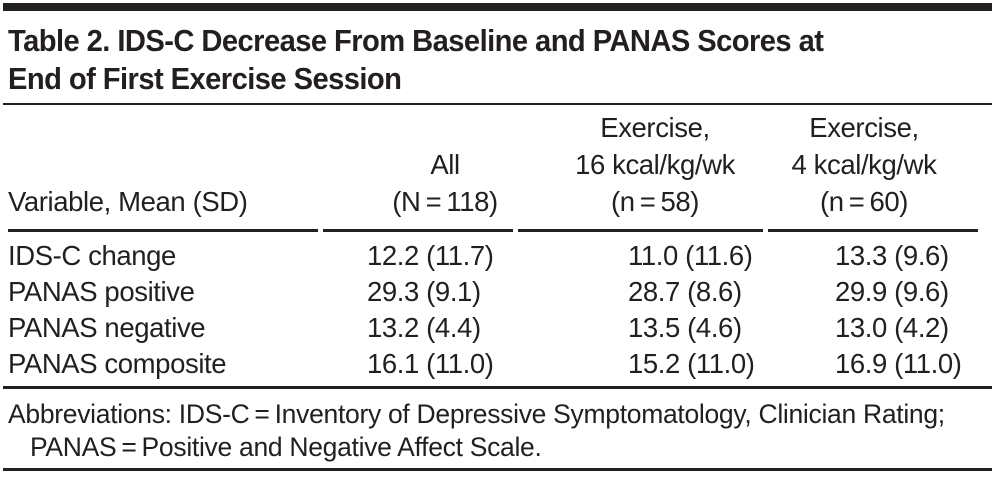 The width and height of the screenshot is (996, 484). What do you see at coordinates (497, 7) in the screenshot?
I see `top-rule` at bounding box center [497, 7].